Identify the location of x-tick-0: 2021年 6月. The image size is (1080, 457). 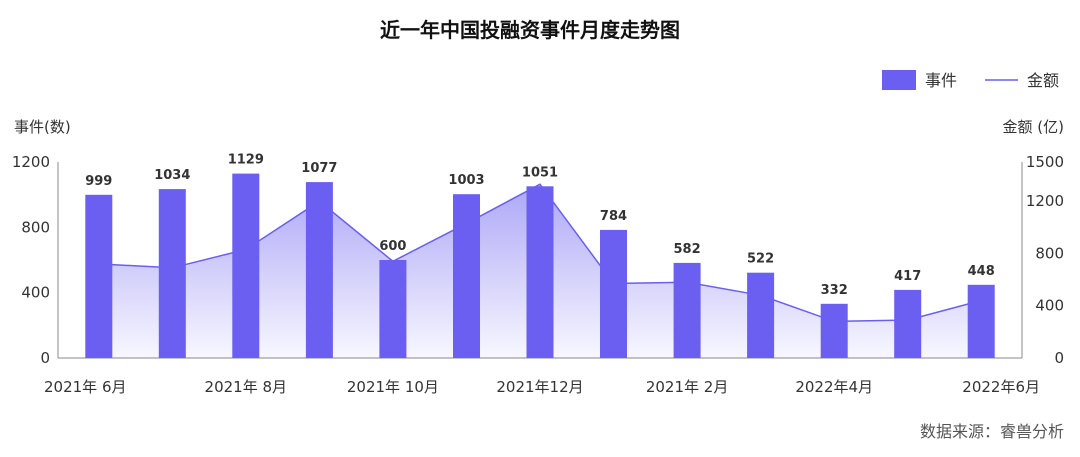
(85, 387).